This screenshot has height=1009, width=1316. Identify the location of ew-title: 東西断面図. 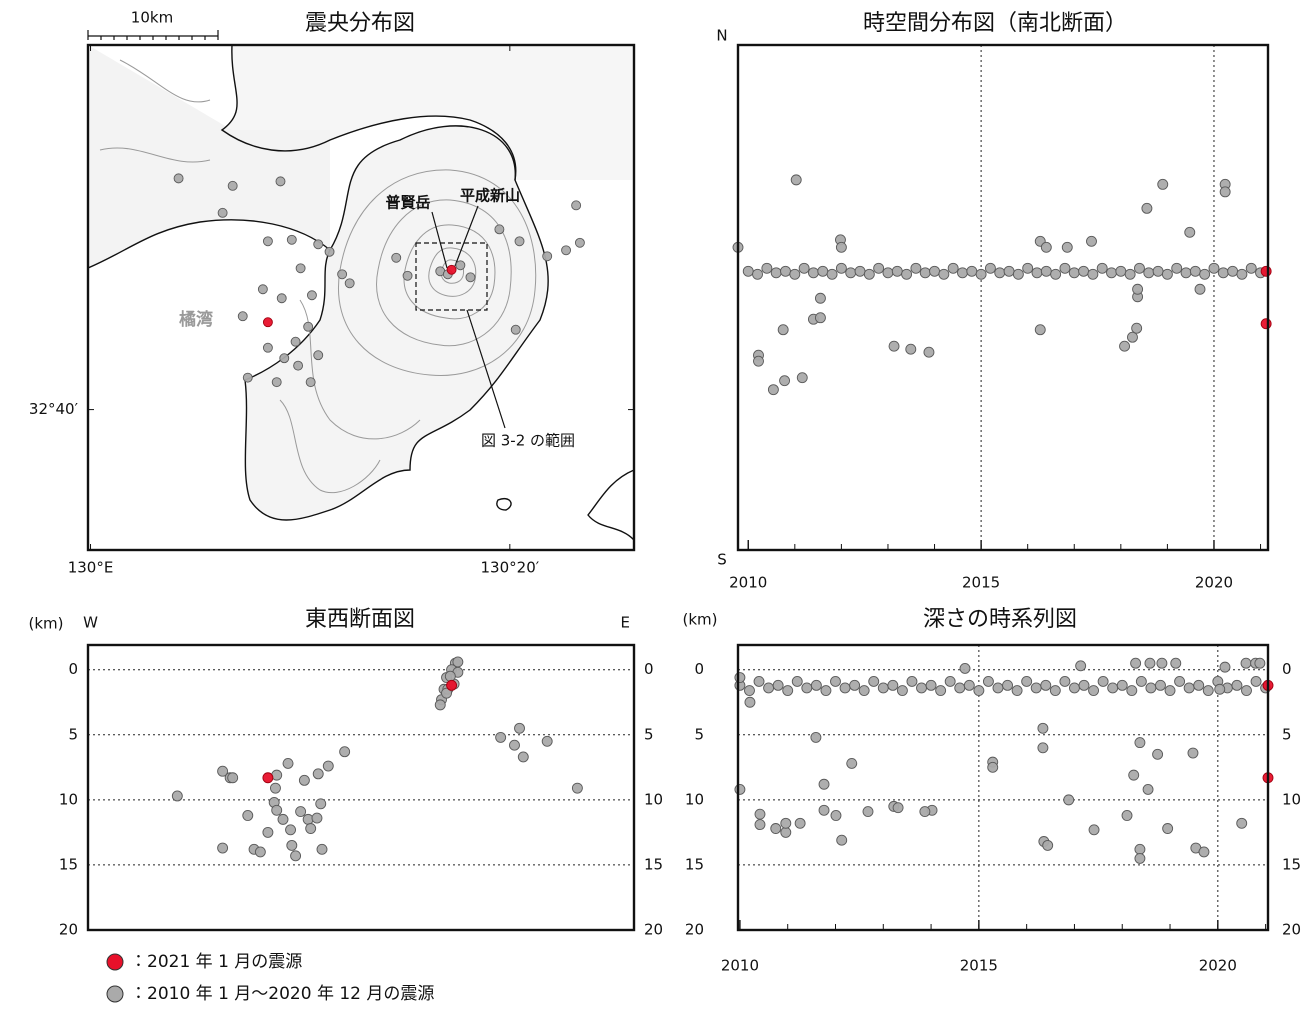
(360, 619).